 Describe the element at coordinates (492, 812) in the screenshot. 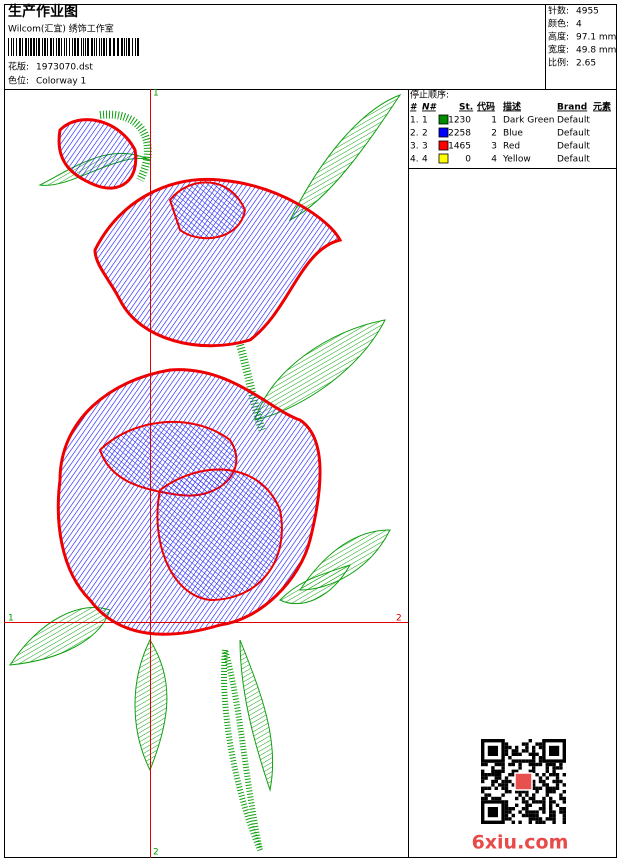

I see `qr-finder` at that location.